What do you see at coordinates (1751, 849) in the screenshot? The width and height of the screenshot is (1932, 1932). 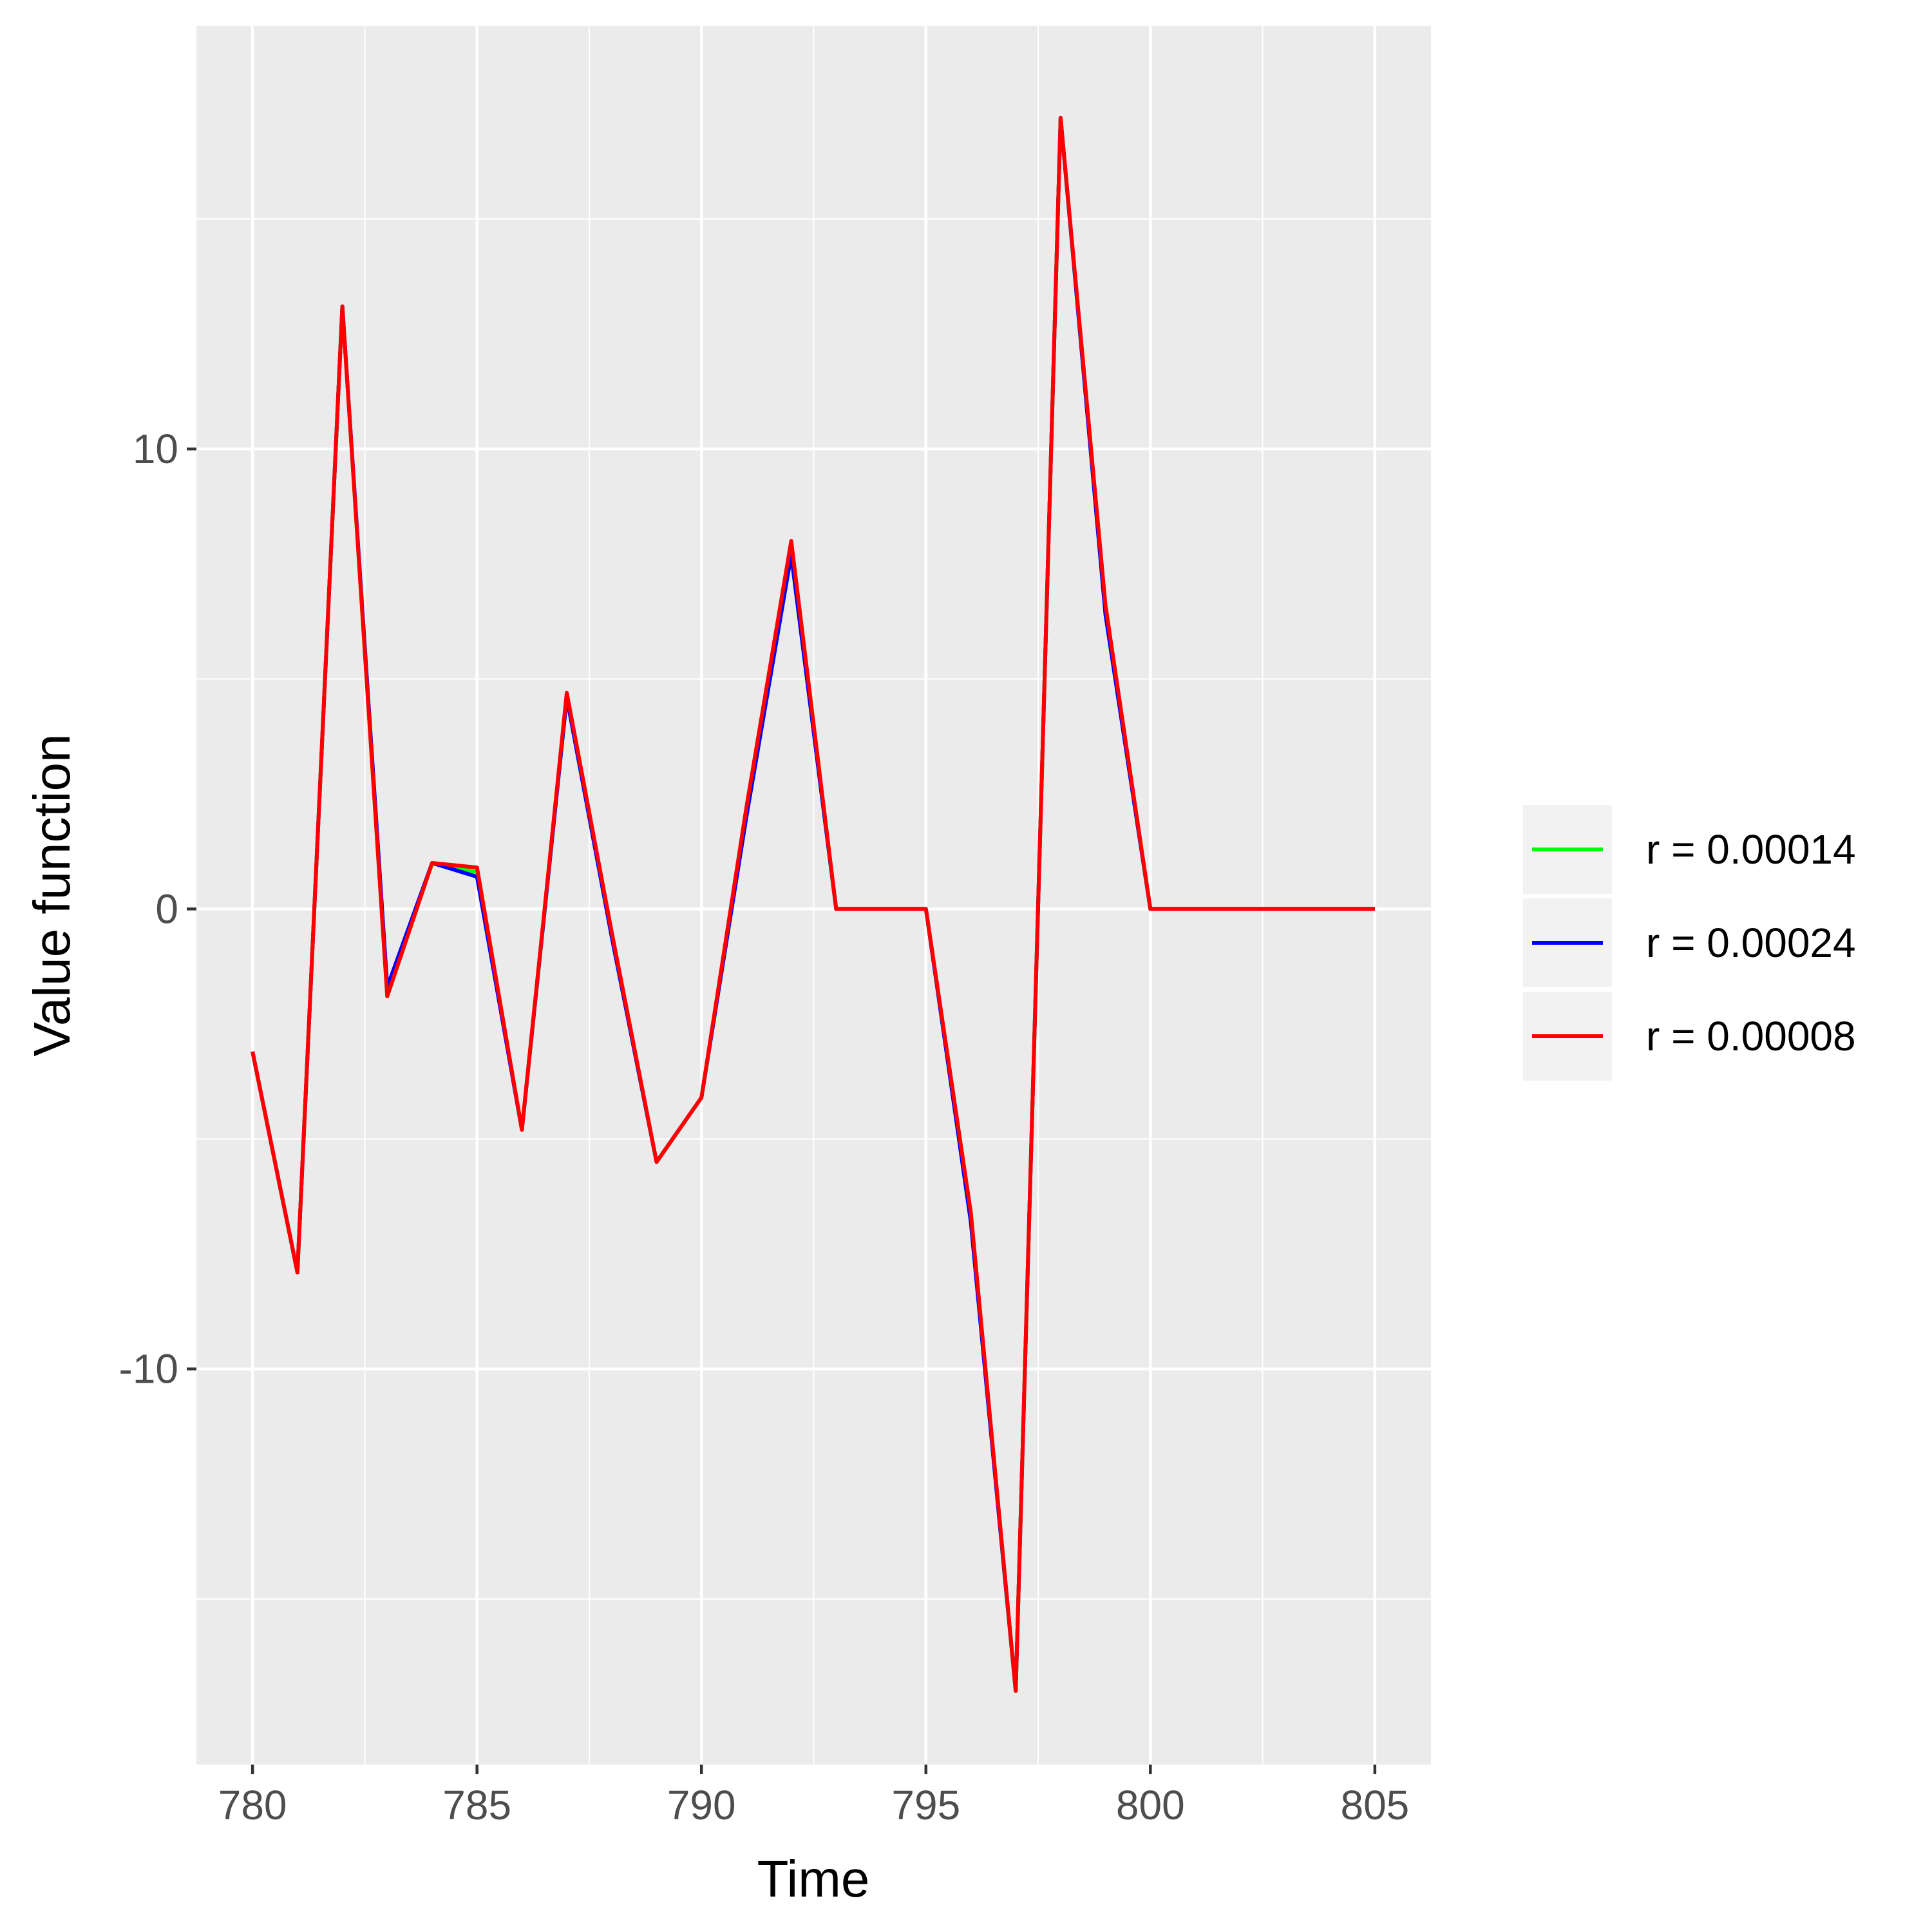 I see `legend-label: r = 0.00014` at bounding box center [1751, 849].